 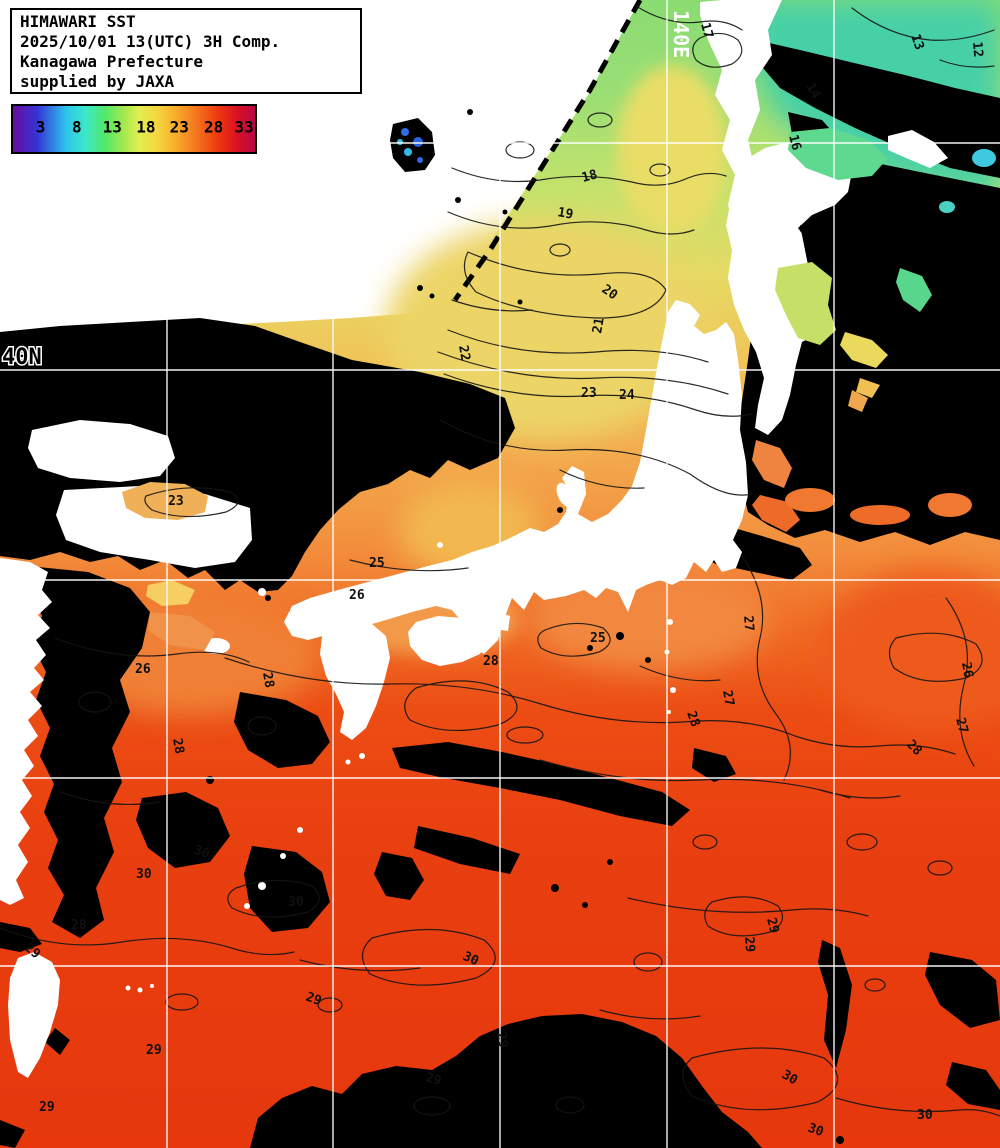 I want to click on cloud-corner-sw, so click(x=21, y=937).